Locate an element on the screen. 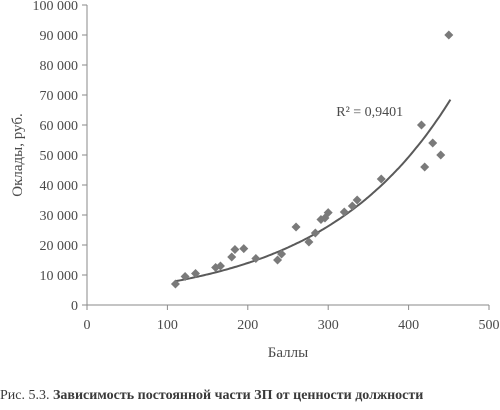 This screenshot has height=410, width=500. x-tick-label: 500 is located at coordinates (489, 325).